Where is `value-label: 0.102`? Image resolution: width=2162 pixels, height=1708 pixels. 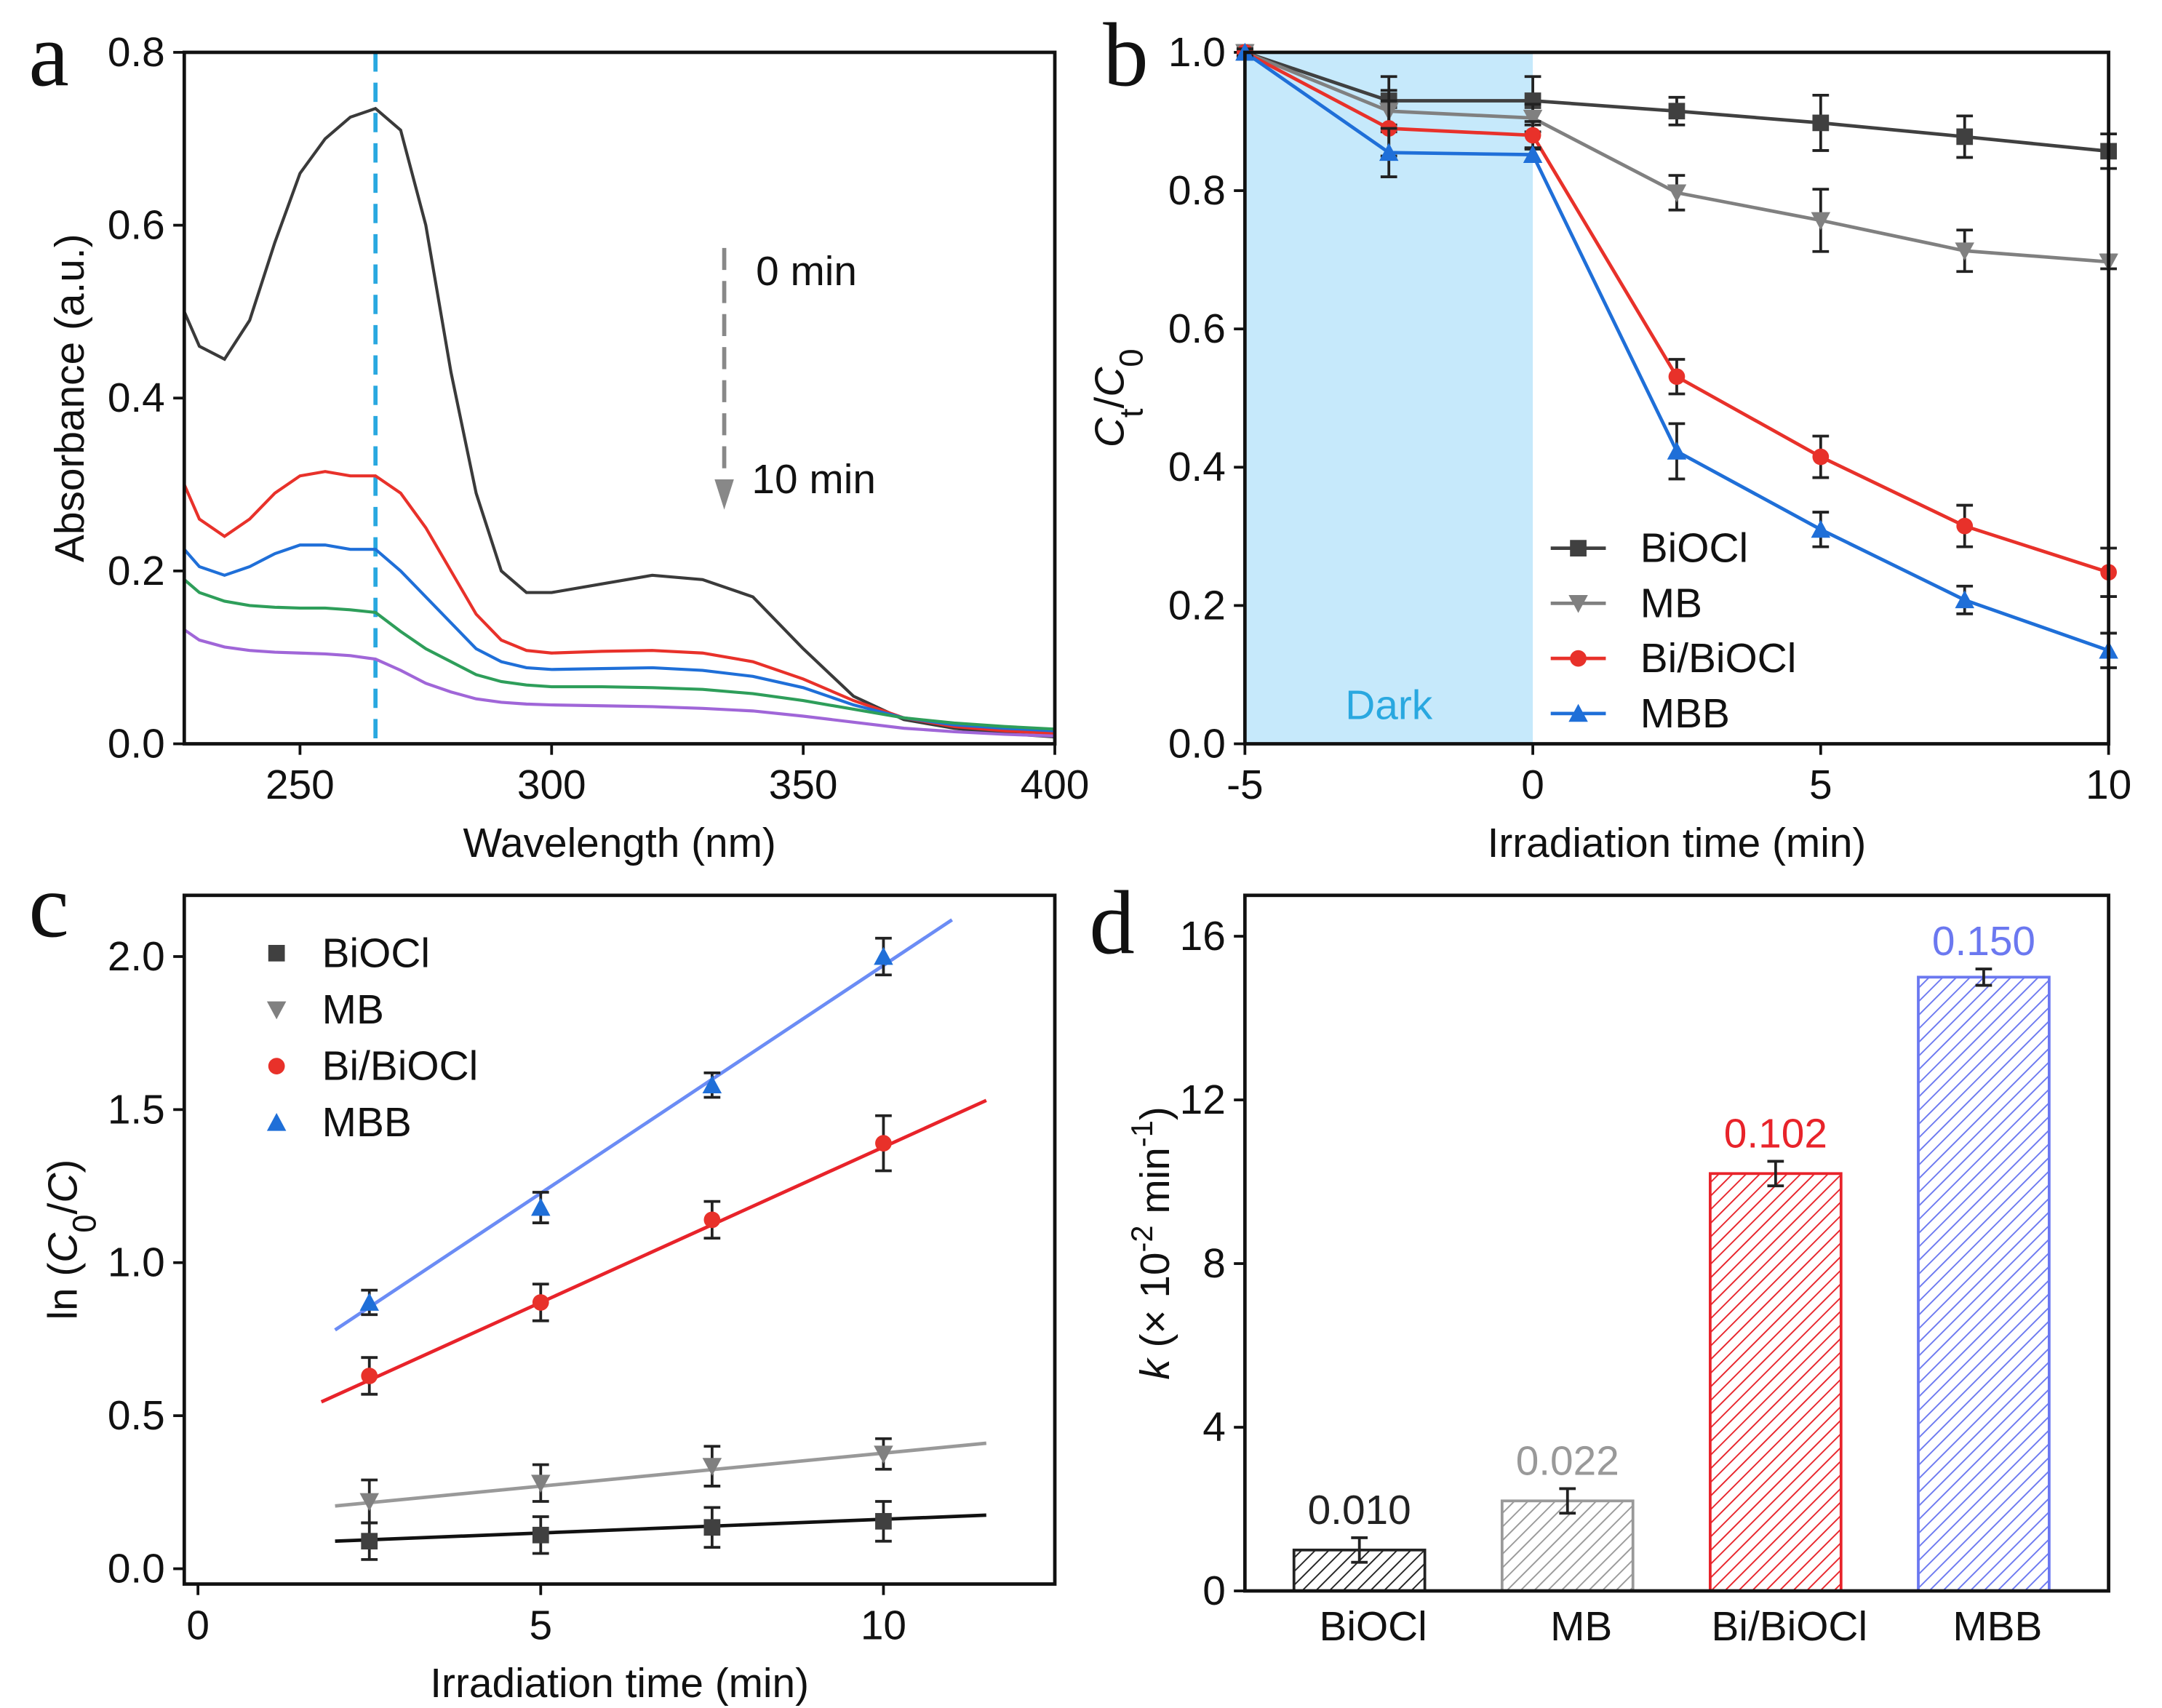
value-label: 0.102 is located at coordinates (1775, 1134).